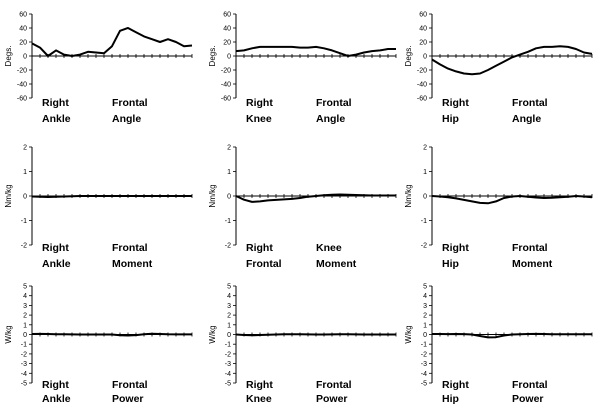  Describe the element at coordinates (498, 207) in the screenshot. I see `chart-panel-6: 2 1 0 -1 -2 Nm/kg Right Frontal Hip Moment` at that location.